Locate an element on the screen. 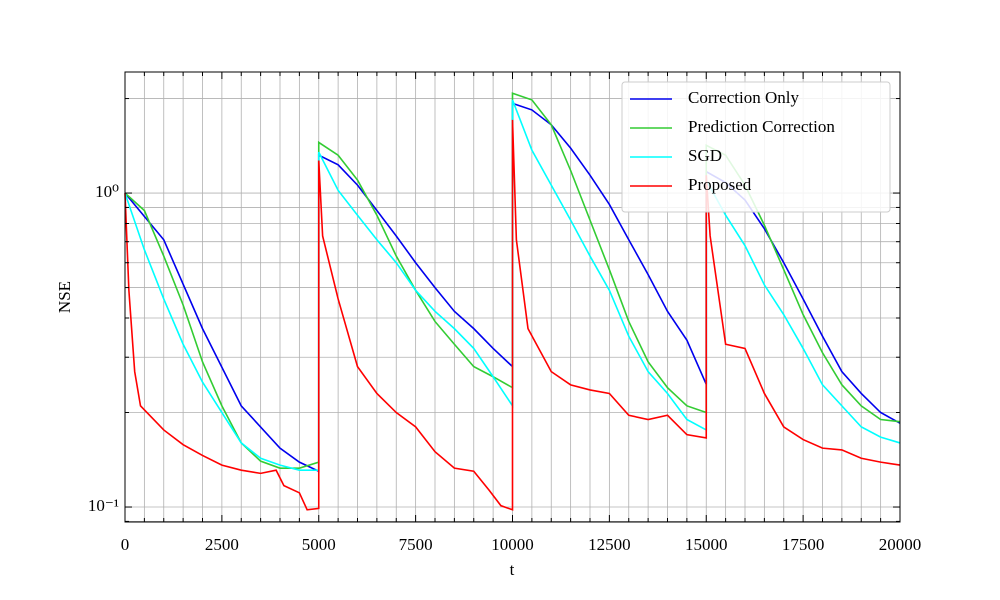  y-tick-label: 10⁰ is located at coordinates (107, 191).